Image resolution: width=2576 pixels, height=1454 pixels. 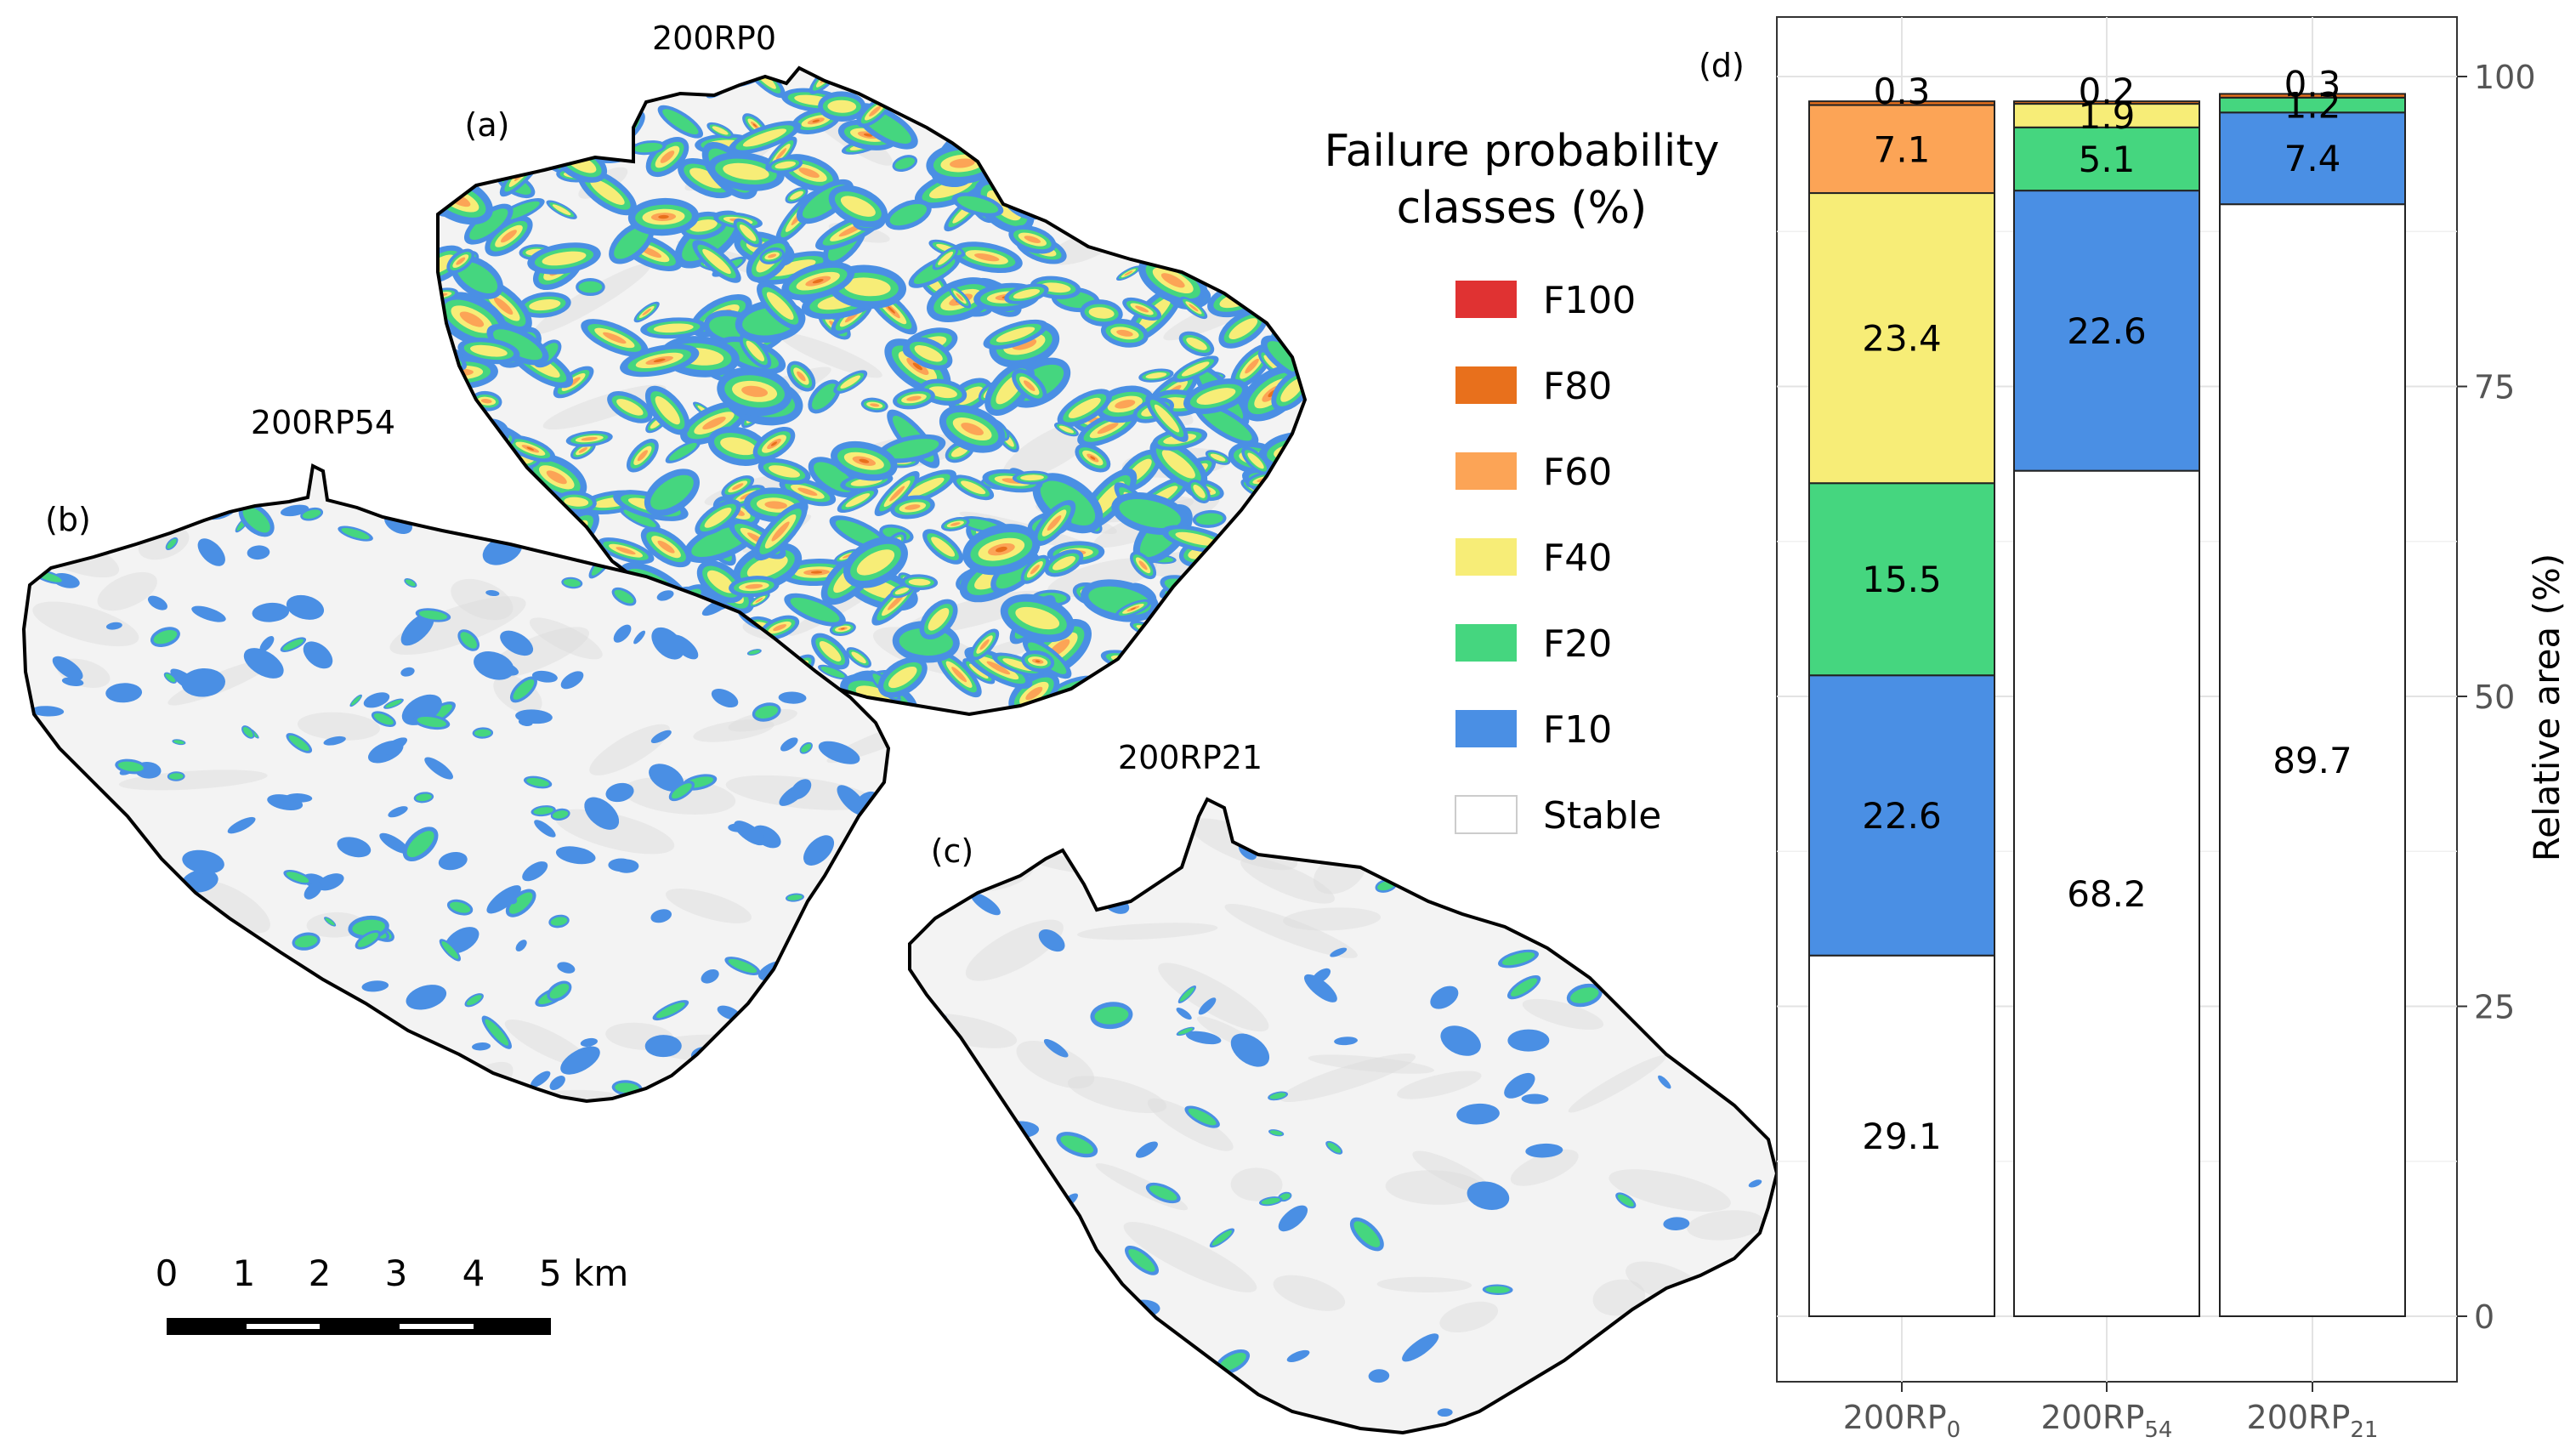 I want to click on legend-label-f100: F100, so click(x=1590, y=300).